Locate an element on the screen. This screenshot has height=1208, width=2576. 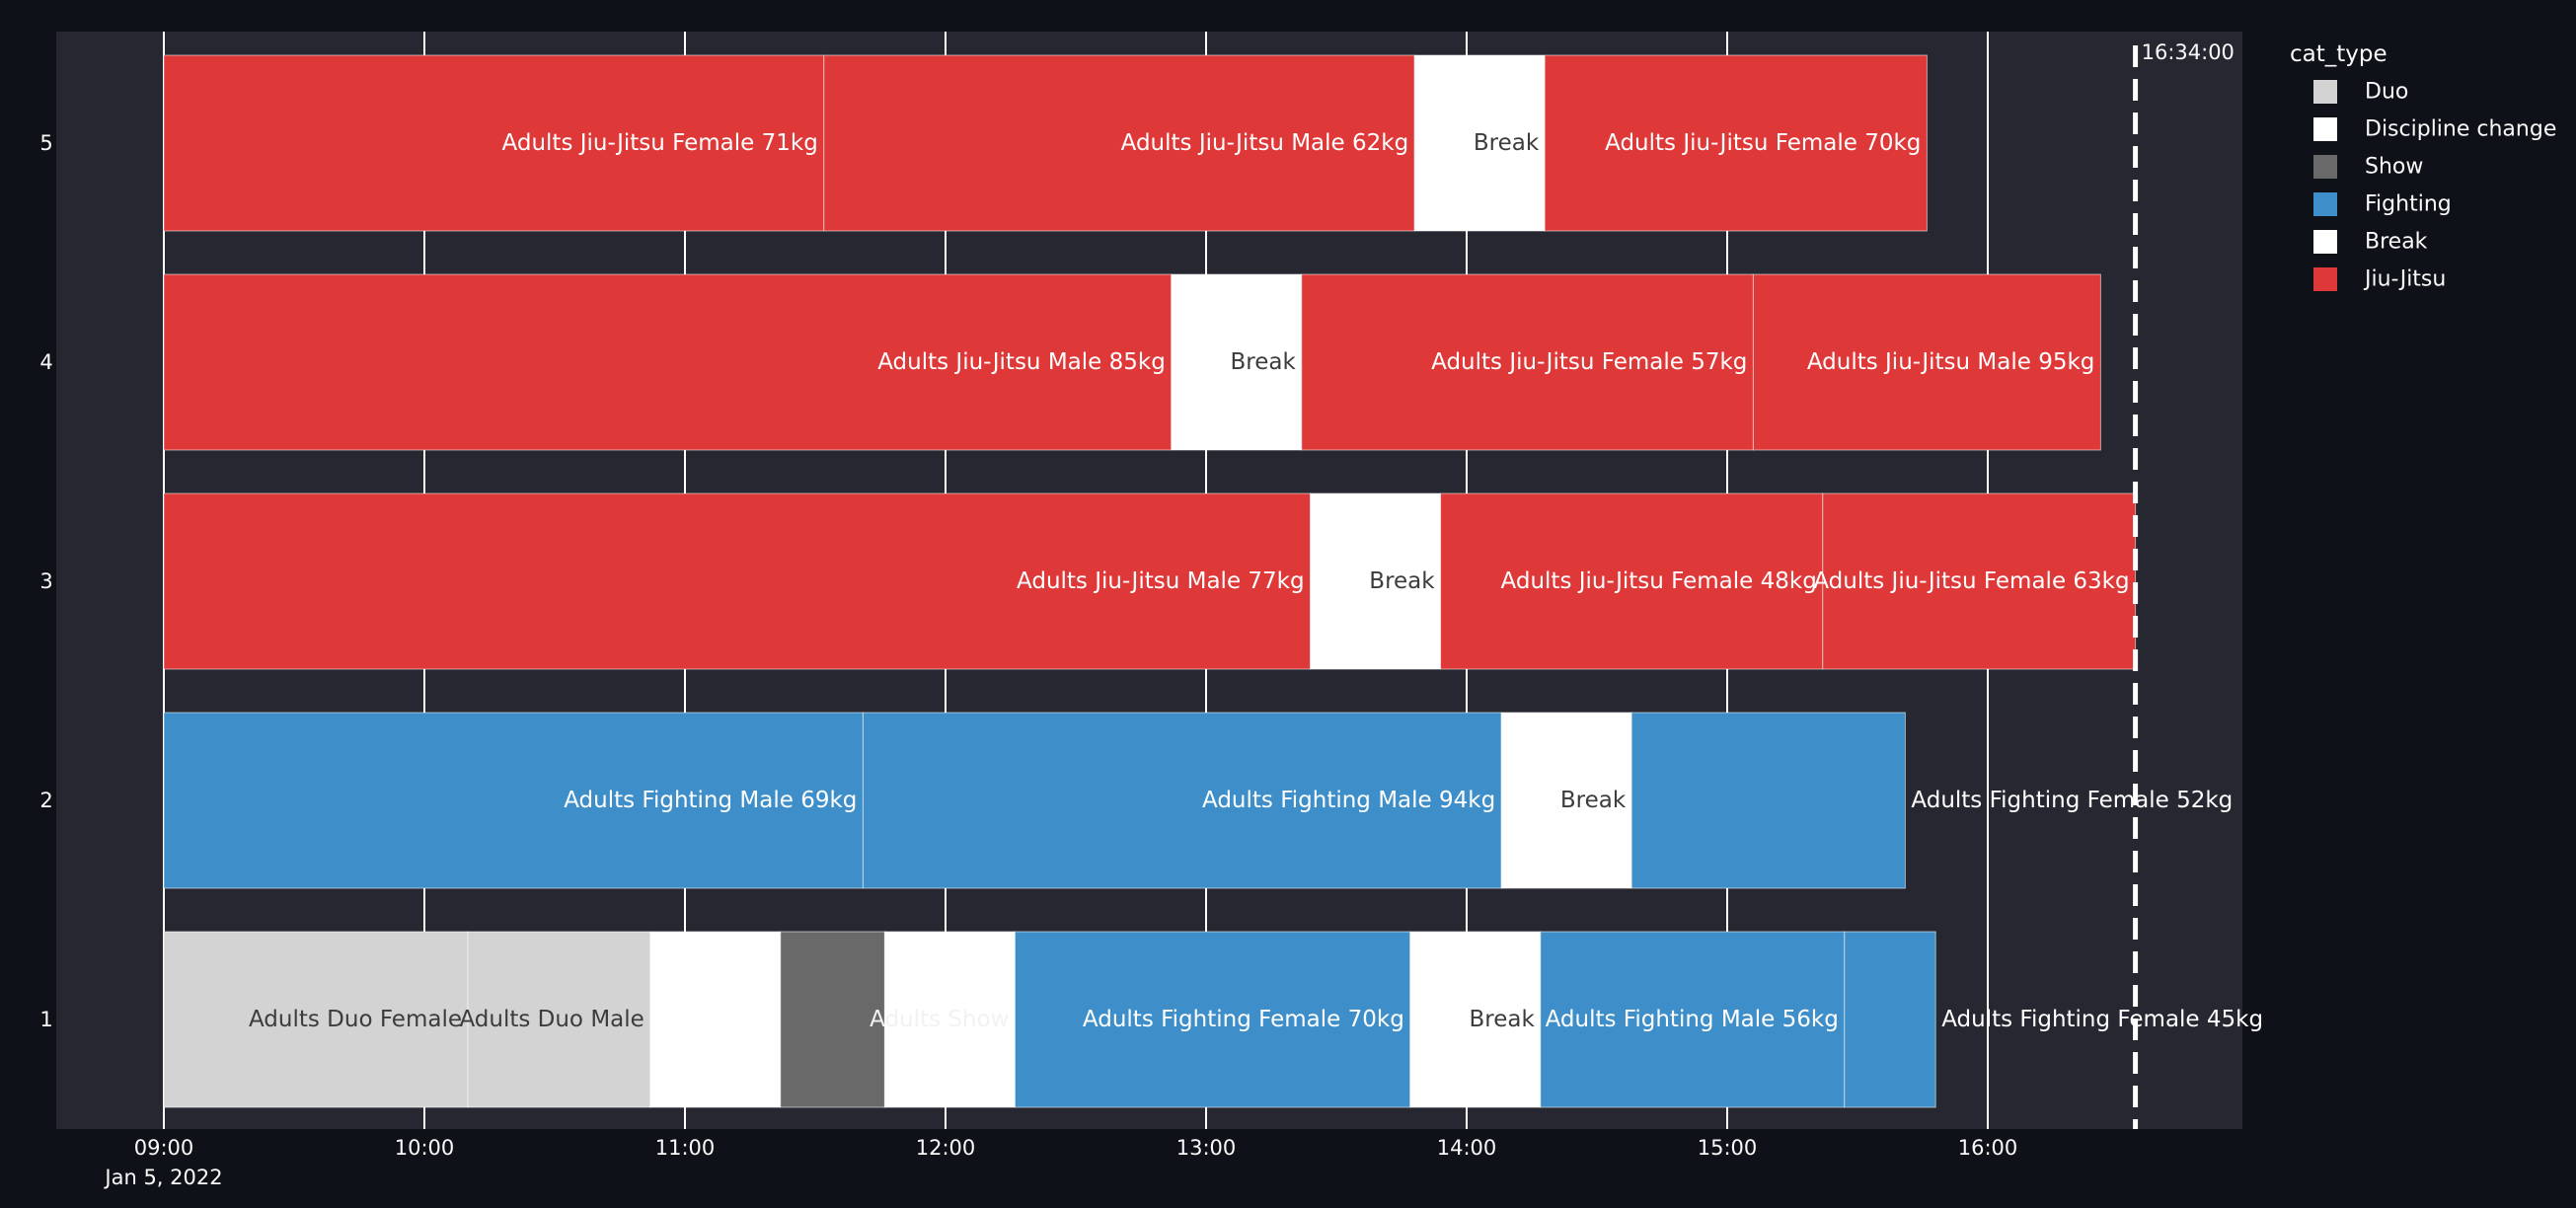
task-label: Adults Jiu-Jitsu Female 48kg is located at coordinates (1659, 581).